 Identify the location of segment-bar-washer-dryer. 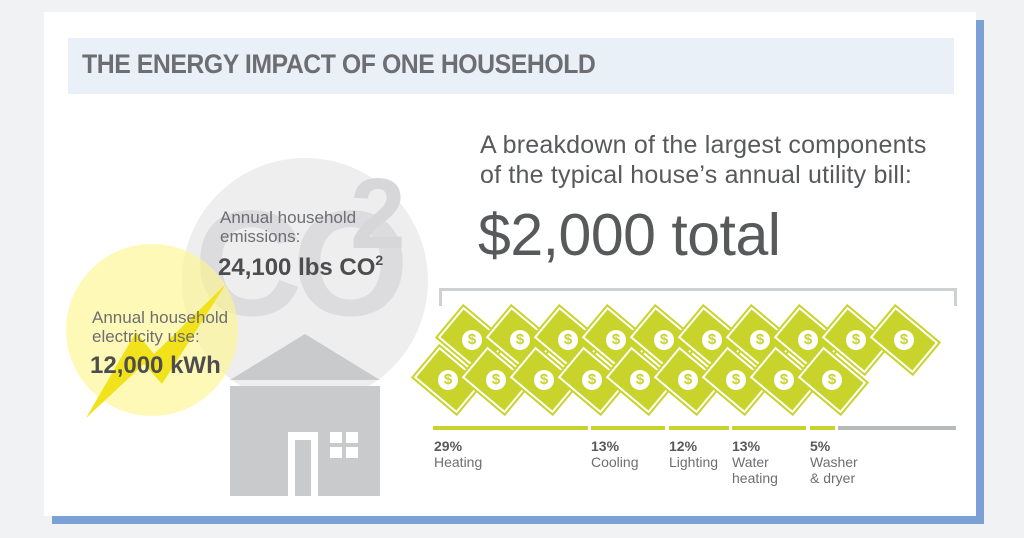
(822, 428).